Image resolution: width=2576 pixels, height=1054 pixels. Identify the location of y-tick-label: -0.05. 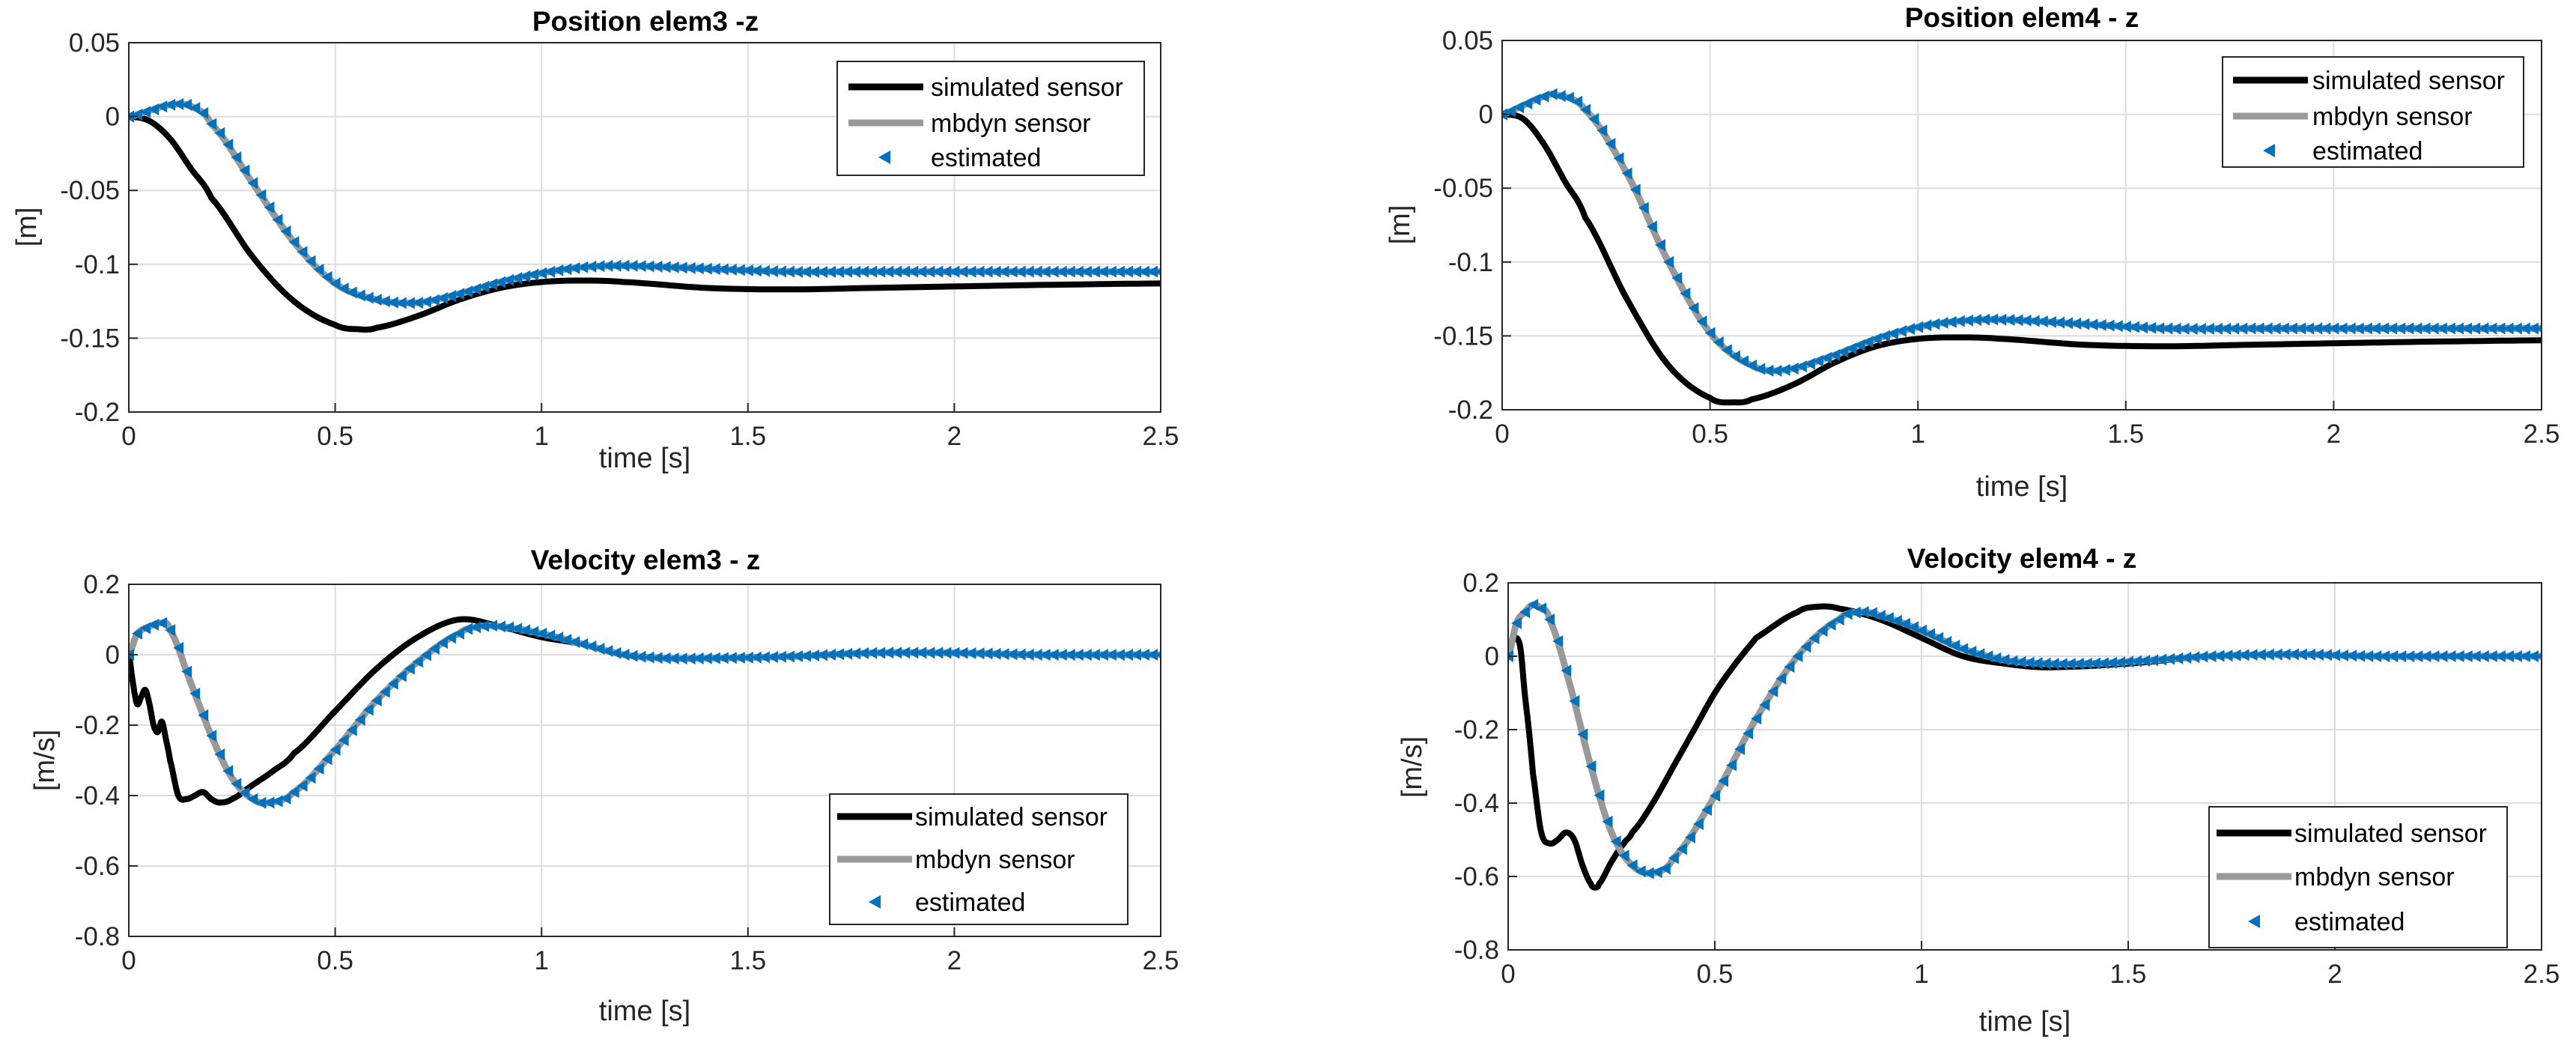
(90, 190).